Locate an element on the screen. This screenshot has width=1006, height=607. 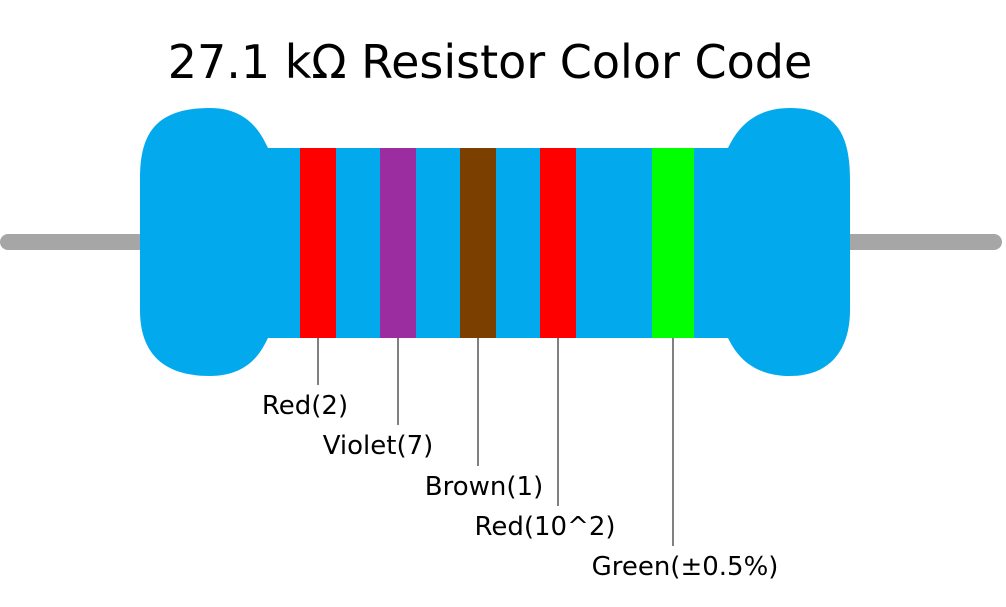
title: 27.1 kΩ Resistor Color Code is located at coordinates (490, 62).